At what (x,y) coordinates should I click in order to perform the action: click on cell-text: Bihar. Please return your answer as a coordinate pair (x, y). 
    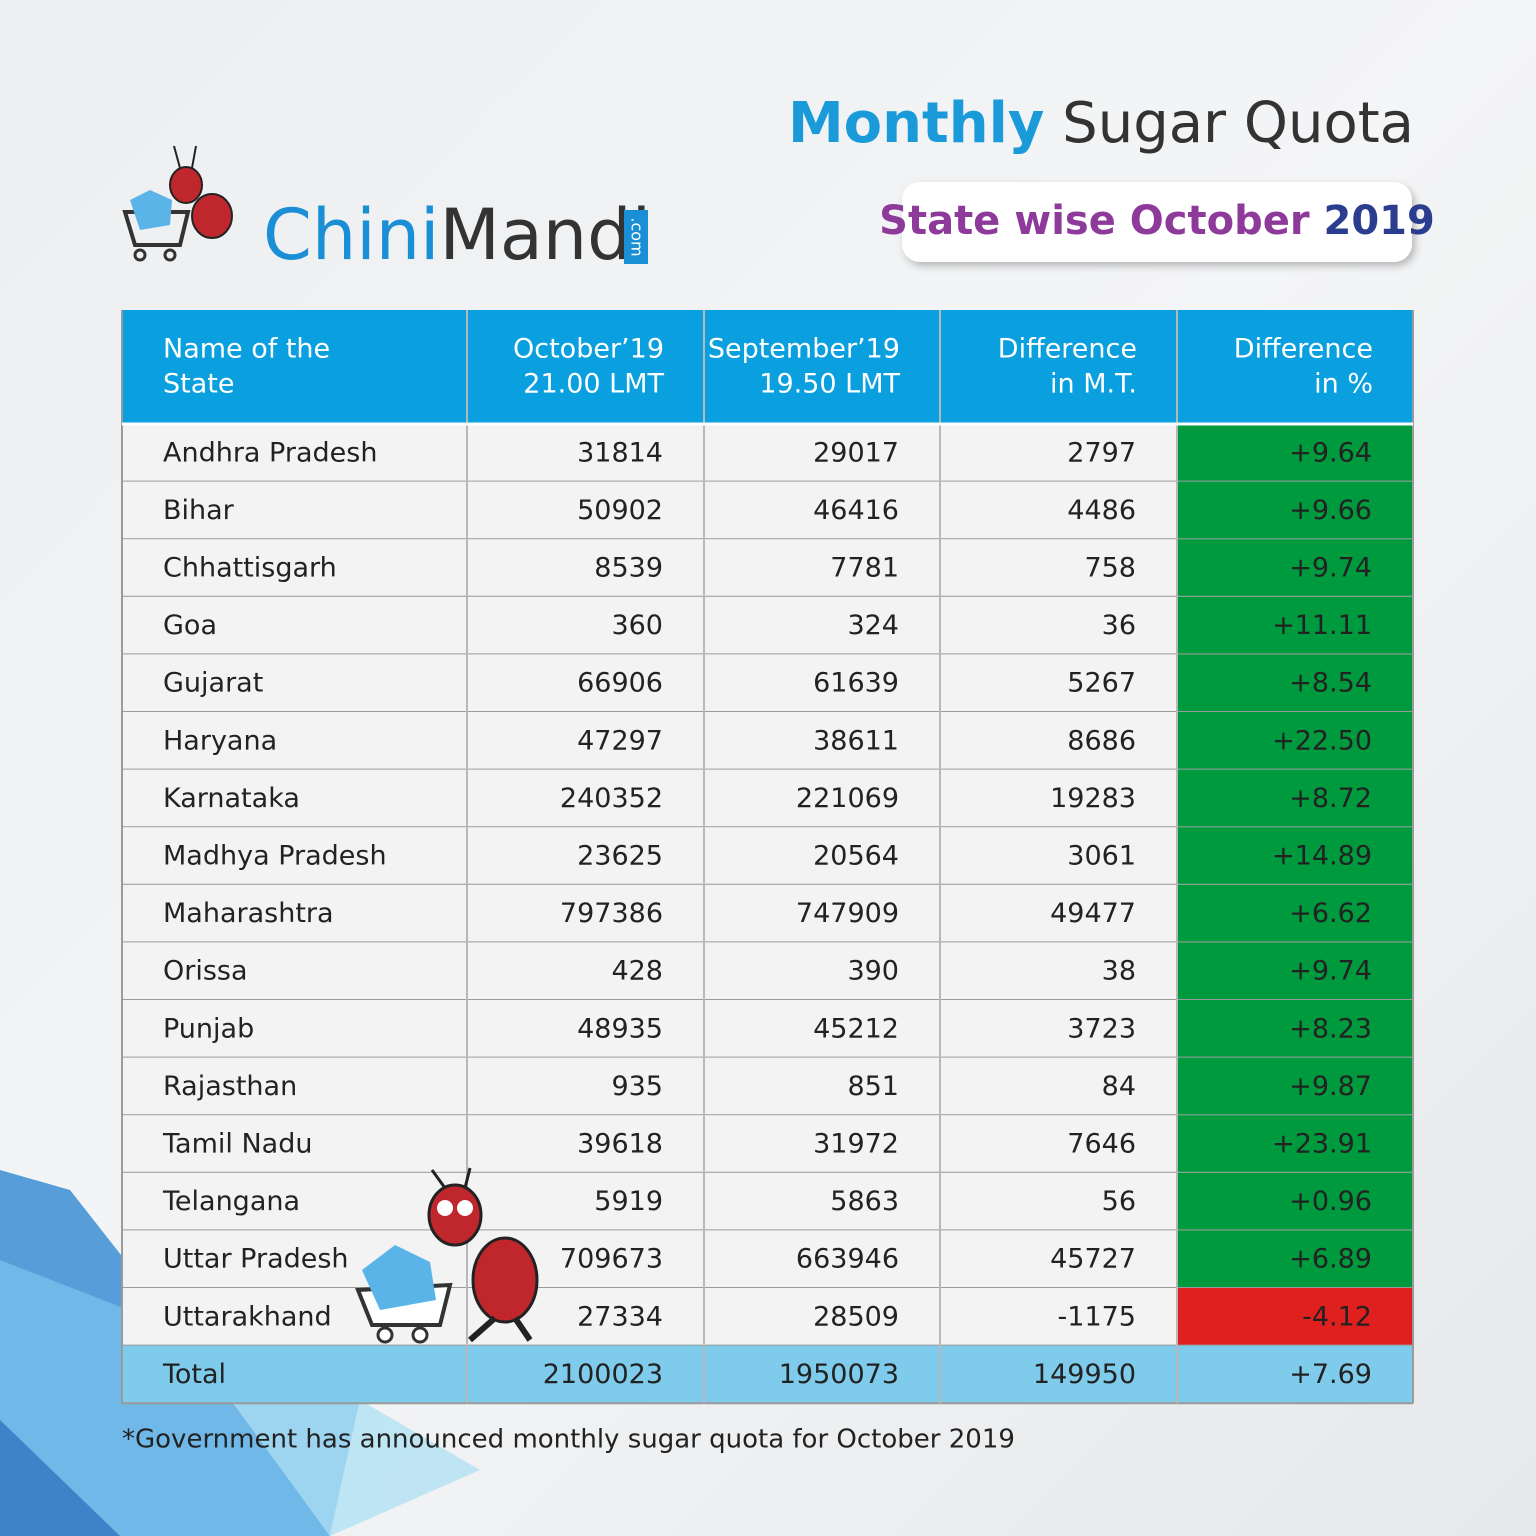
    Looking at the image, I should click on (199, 510).